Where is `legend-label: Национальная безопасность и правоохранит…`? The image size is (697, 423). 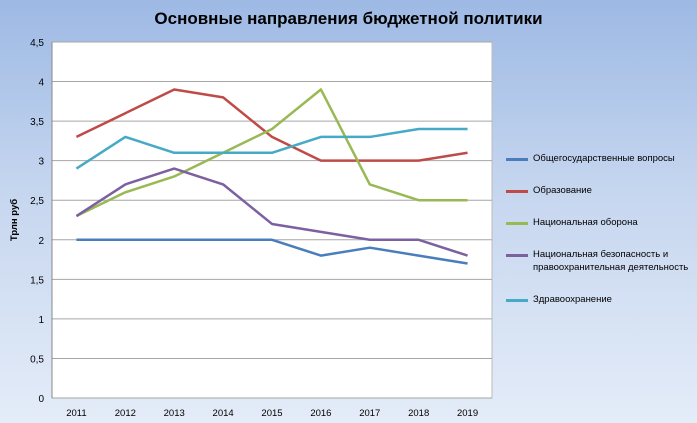
legend-label: Национальная безопасность и правоохранит… is located at coordinates (611, 261).